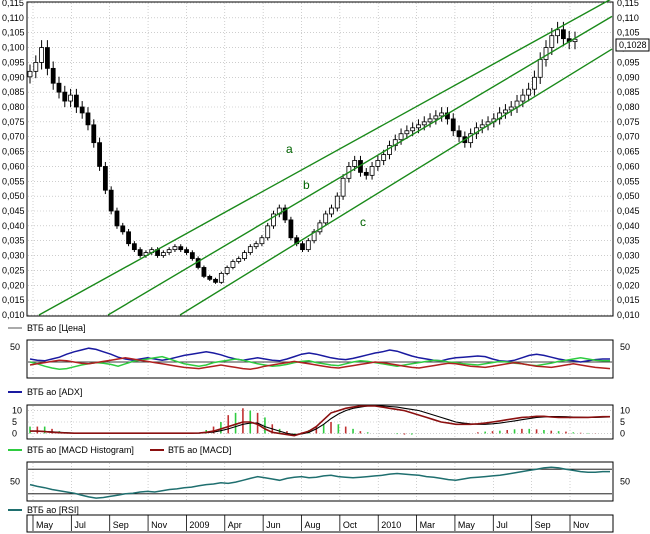 The width and height of the screenshot is (650, 534). I want to click on channel-label-b: b, so click(306, 185).